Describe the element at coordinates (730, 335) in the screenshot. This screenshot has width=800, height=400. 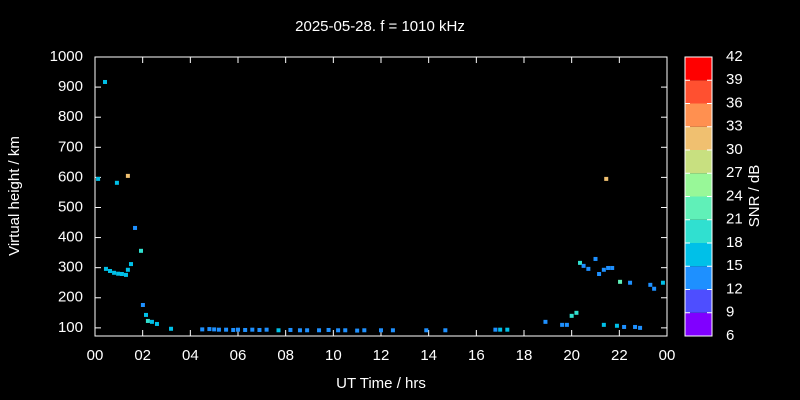
I see `colorbar-tick-label: 6` at that location.